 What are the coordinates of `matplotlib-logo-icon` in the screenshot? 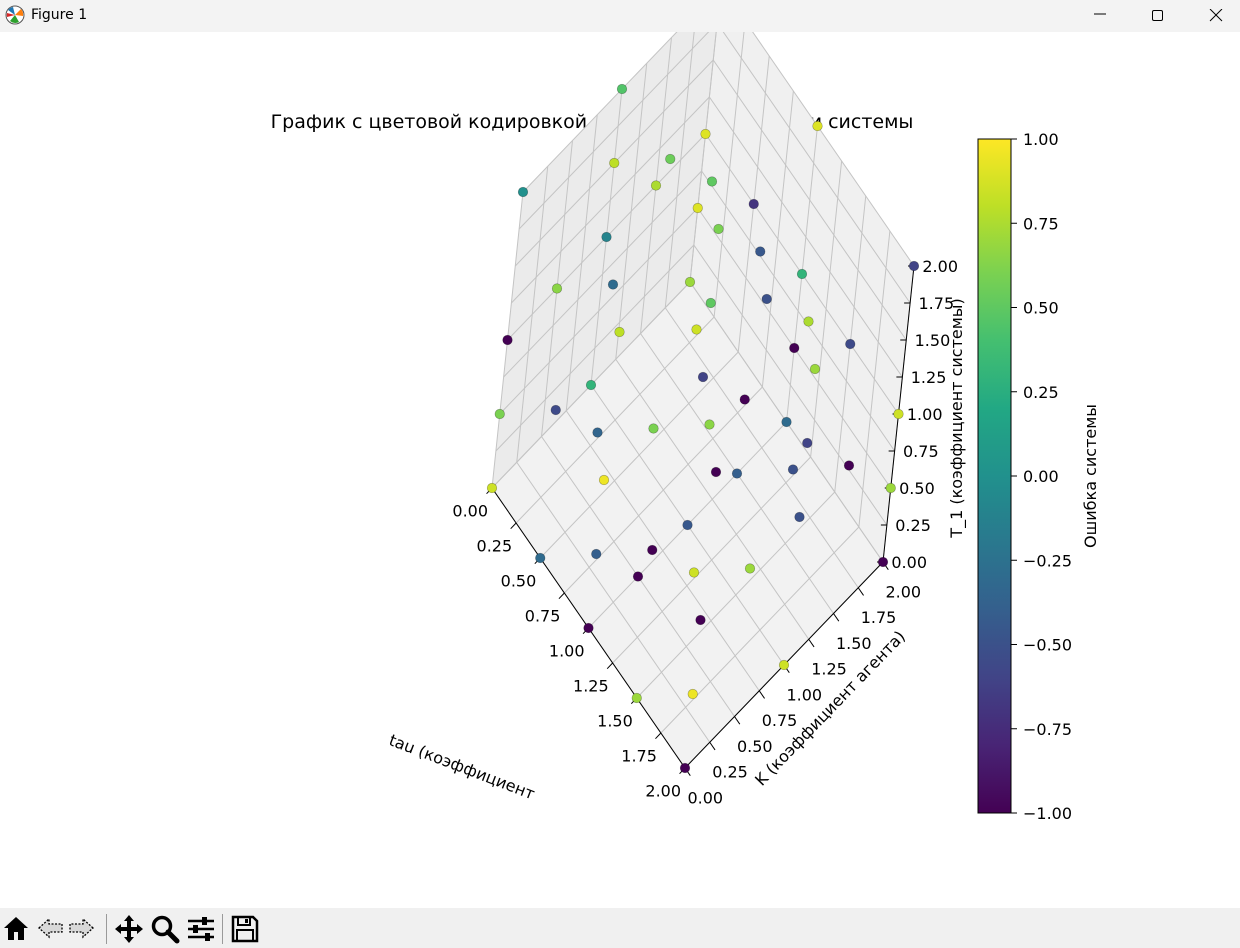 It's located at (15, 15).